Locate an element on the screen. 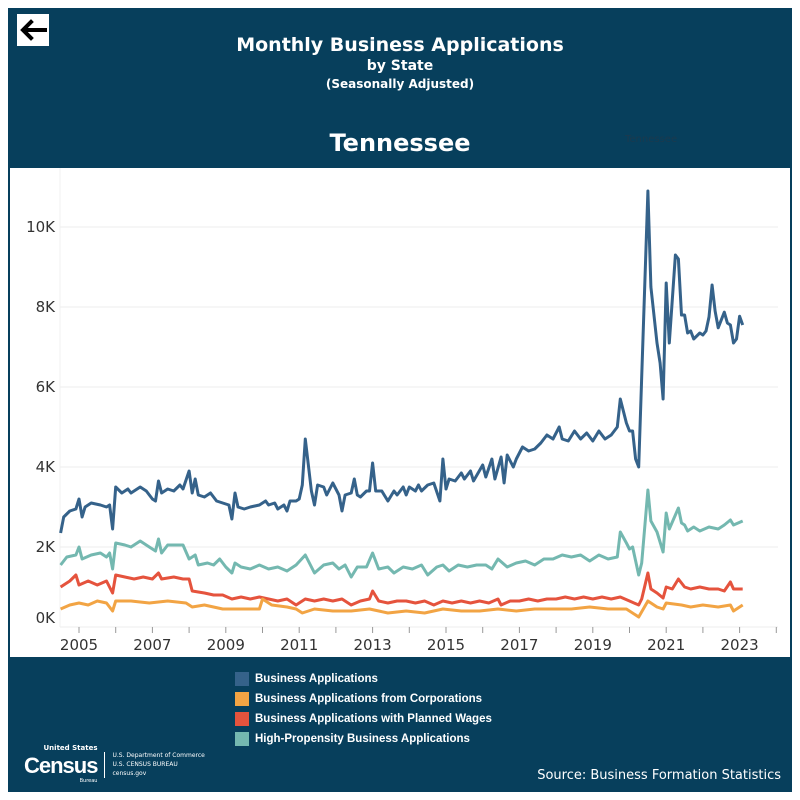 The height and width of the screenshot is (800, 800). legend-item: Business Applications from Corporations is located at coordinates (363, 699).